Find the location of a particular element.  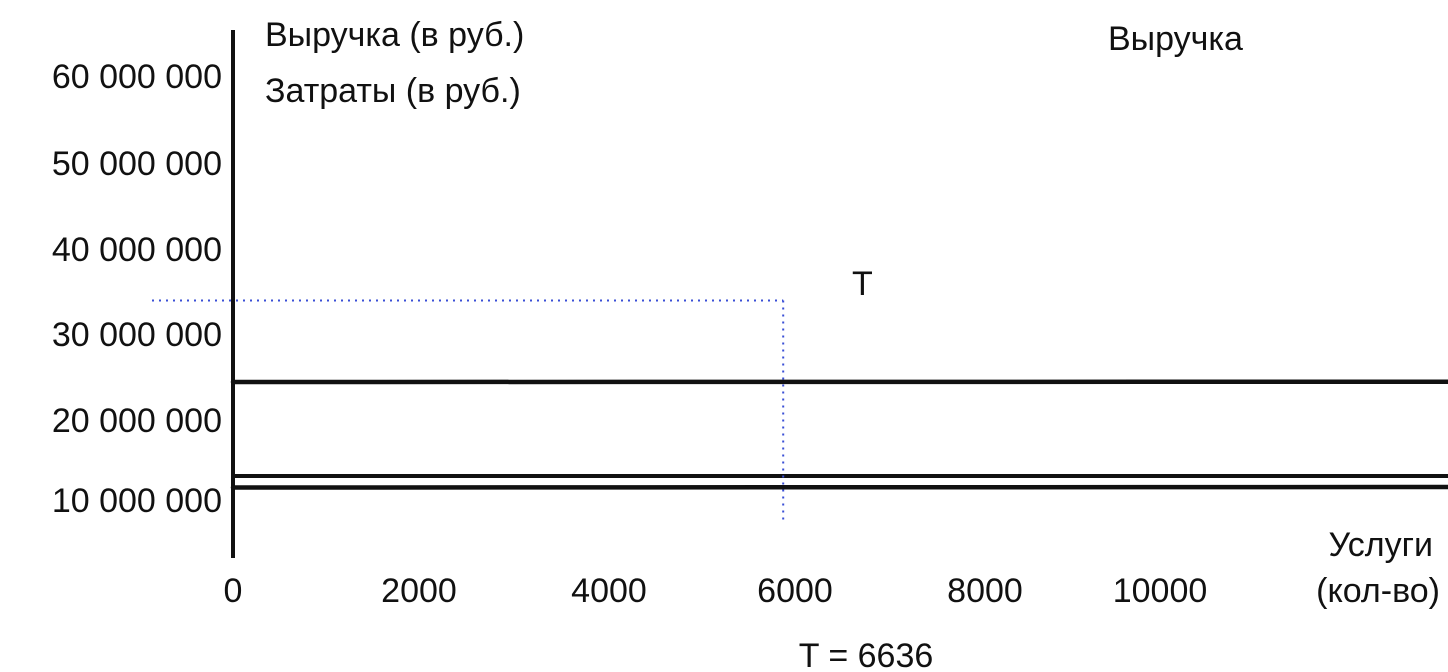

break-even-point-label: T is located at coordinates (862, 284).